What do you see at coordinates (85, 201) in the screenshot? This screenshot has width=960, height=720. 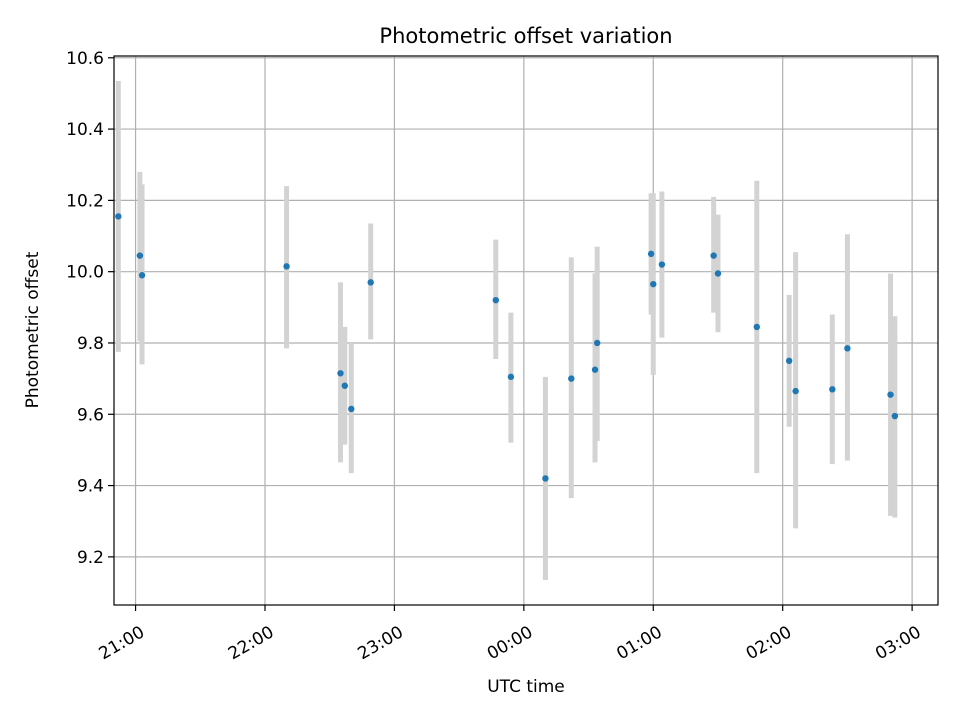 I see `y-tick-label: 10.2` at bounding box center [85, 201].